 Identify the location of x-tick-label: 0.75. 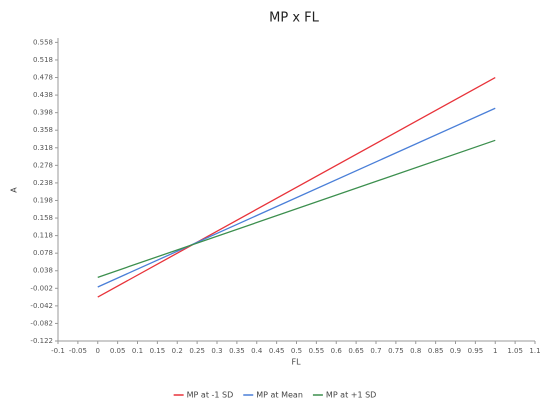
(396, 351).